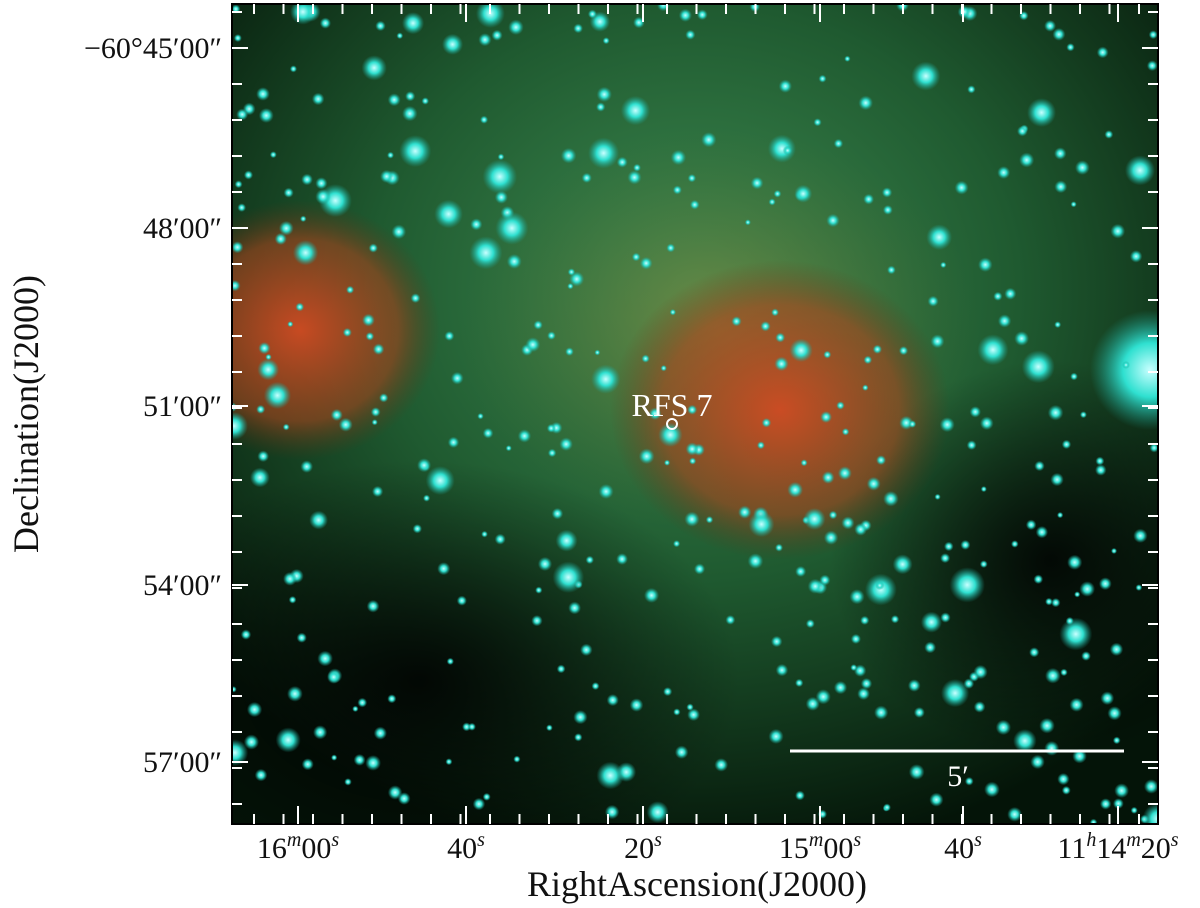  Describe the element at coordinates (182, 228) in the screenshot. I see `y-tick-label: 48′00″` at that location.